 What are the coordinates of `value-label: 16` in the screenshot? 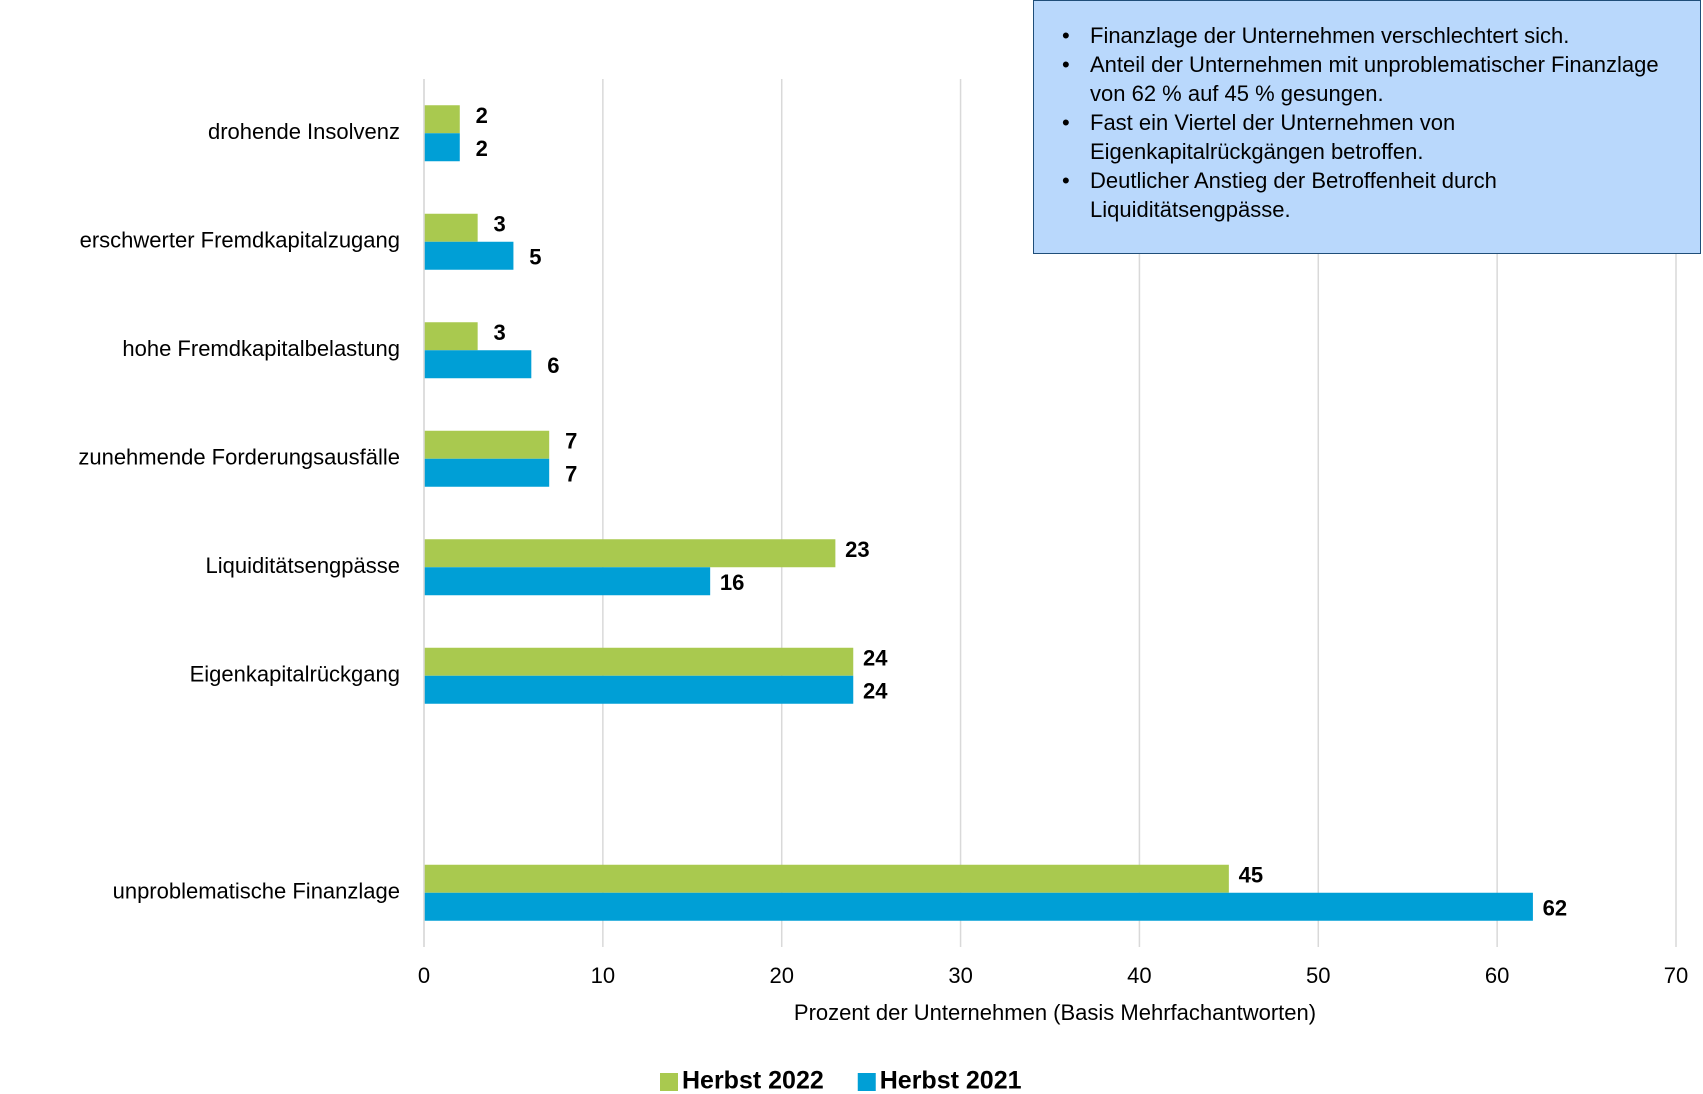 It's located at (732, 582).